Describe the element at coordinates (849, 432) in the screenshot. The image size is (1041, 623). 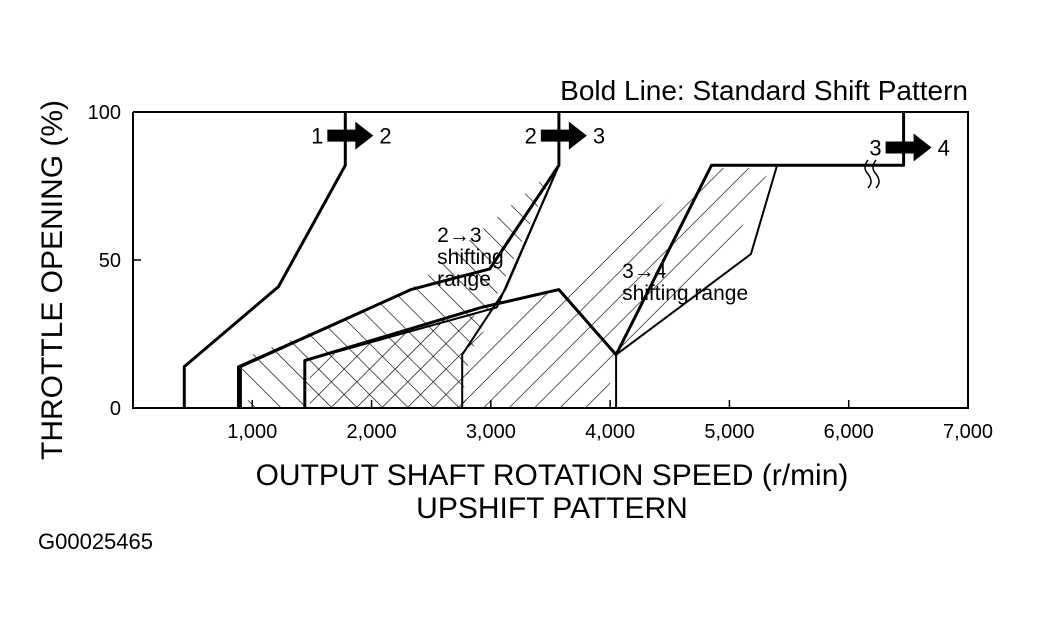
I see `x-tick-label: 6,000` at that location.